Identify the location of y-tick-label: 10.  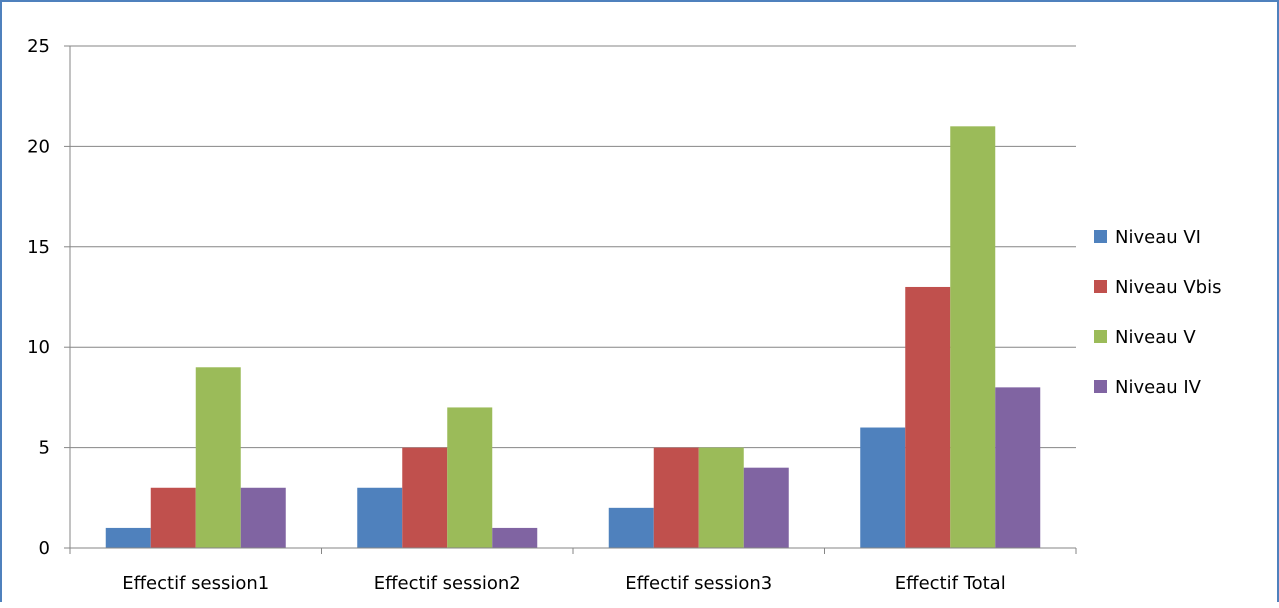
(38, 347).